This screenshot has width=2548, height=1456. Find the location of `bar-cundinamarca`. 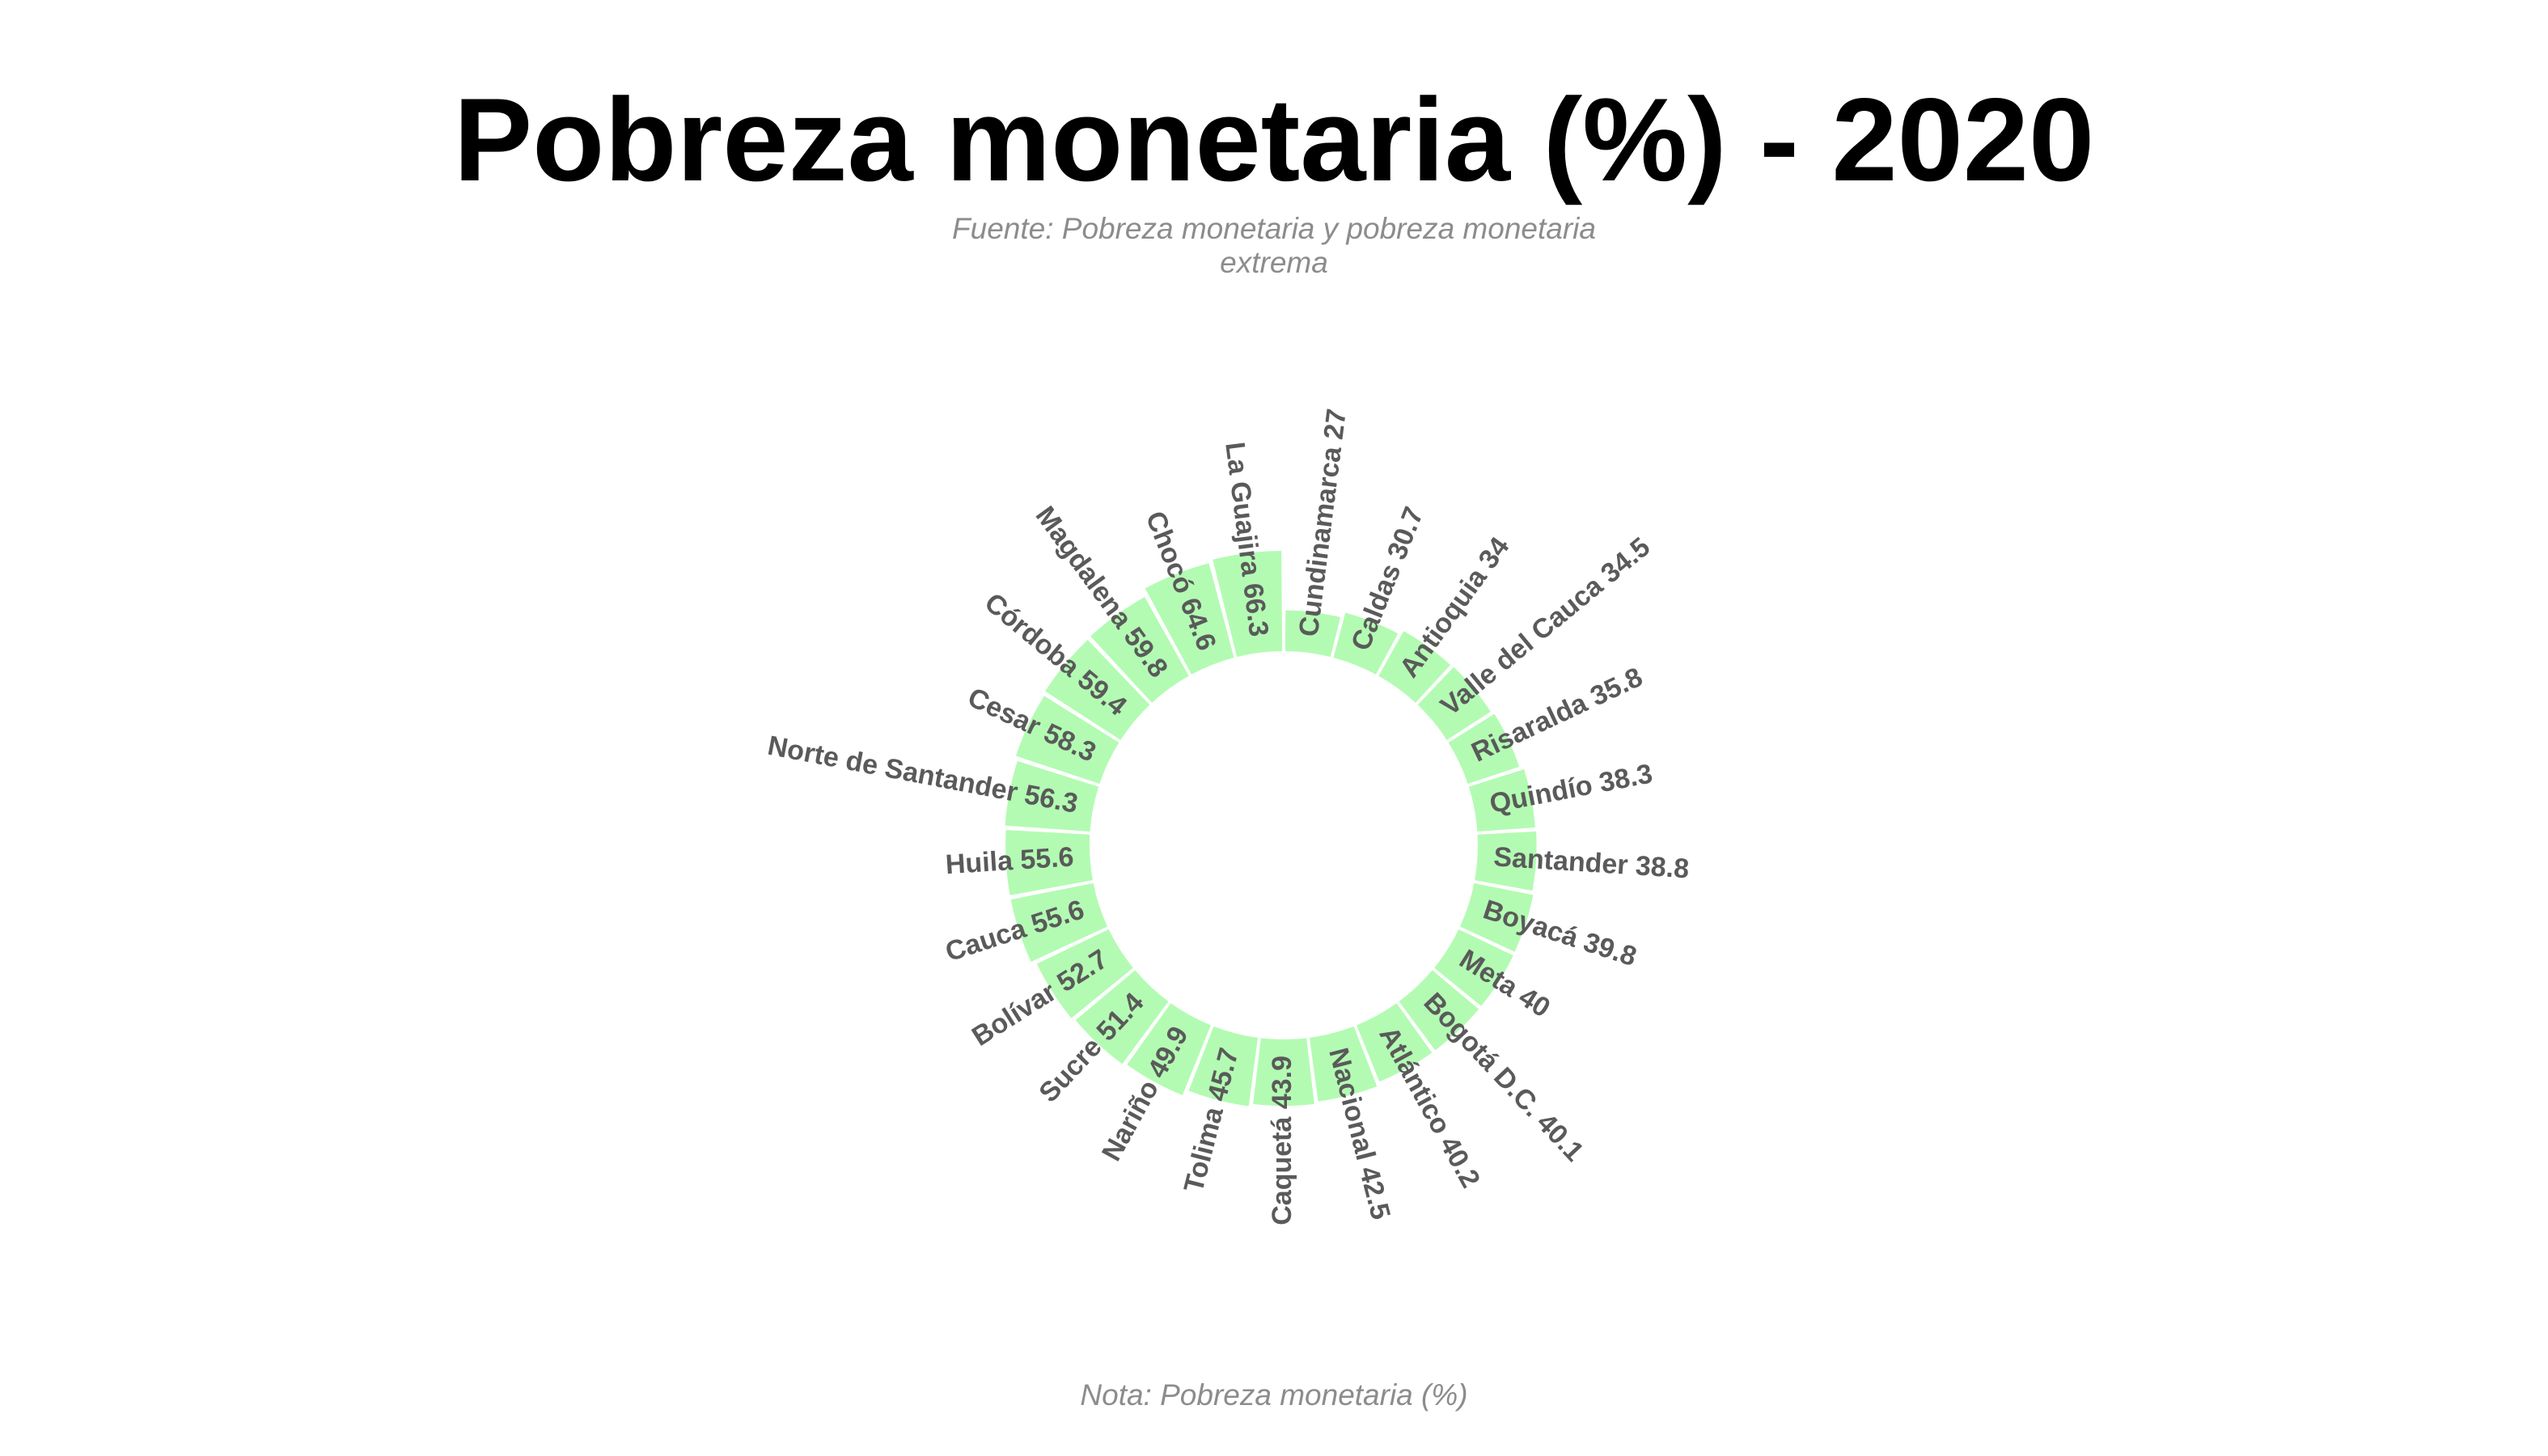

bar-cundinamarca is located at coordinates (1313, 634).